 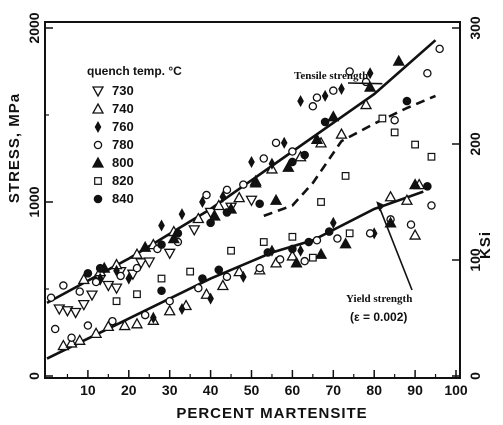 I want to click on x-tick-label: 70, so click(x=334, y=390).